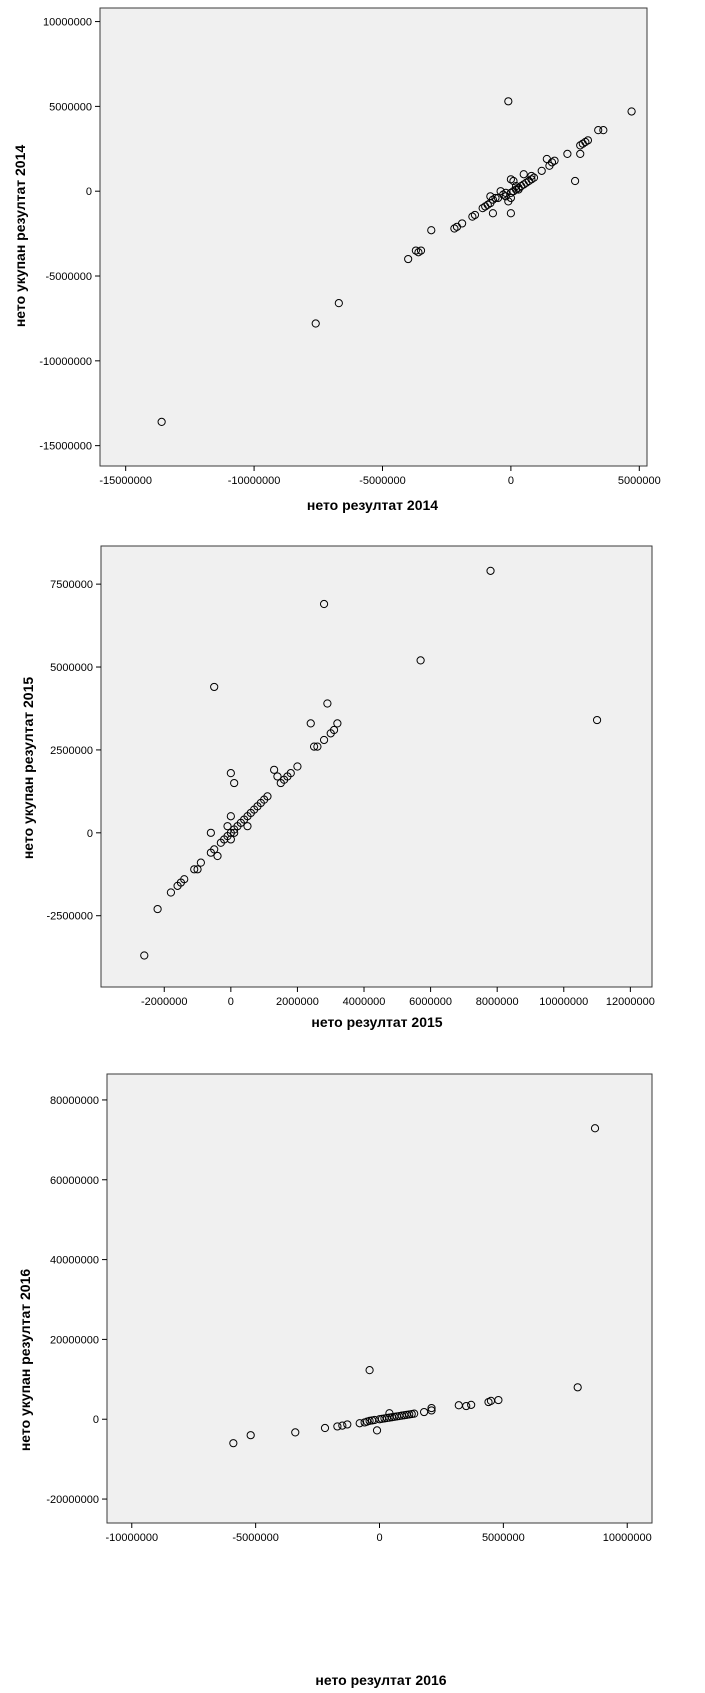 The height and width of the screenshot is (1693, 705). I want to click on y-axis-title: нето укупан резултат 2015, so click(28, 768).